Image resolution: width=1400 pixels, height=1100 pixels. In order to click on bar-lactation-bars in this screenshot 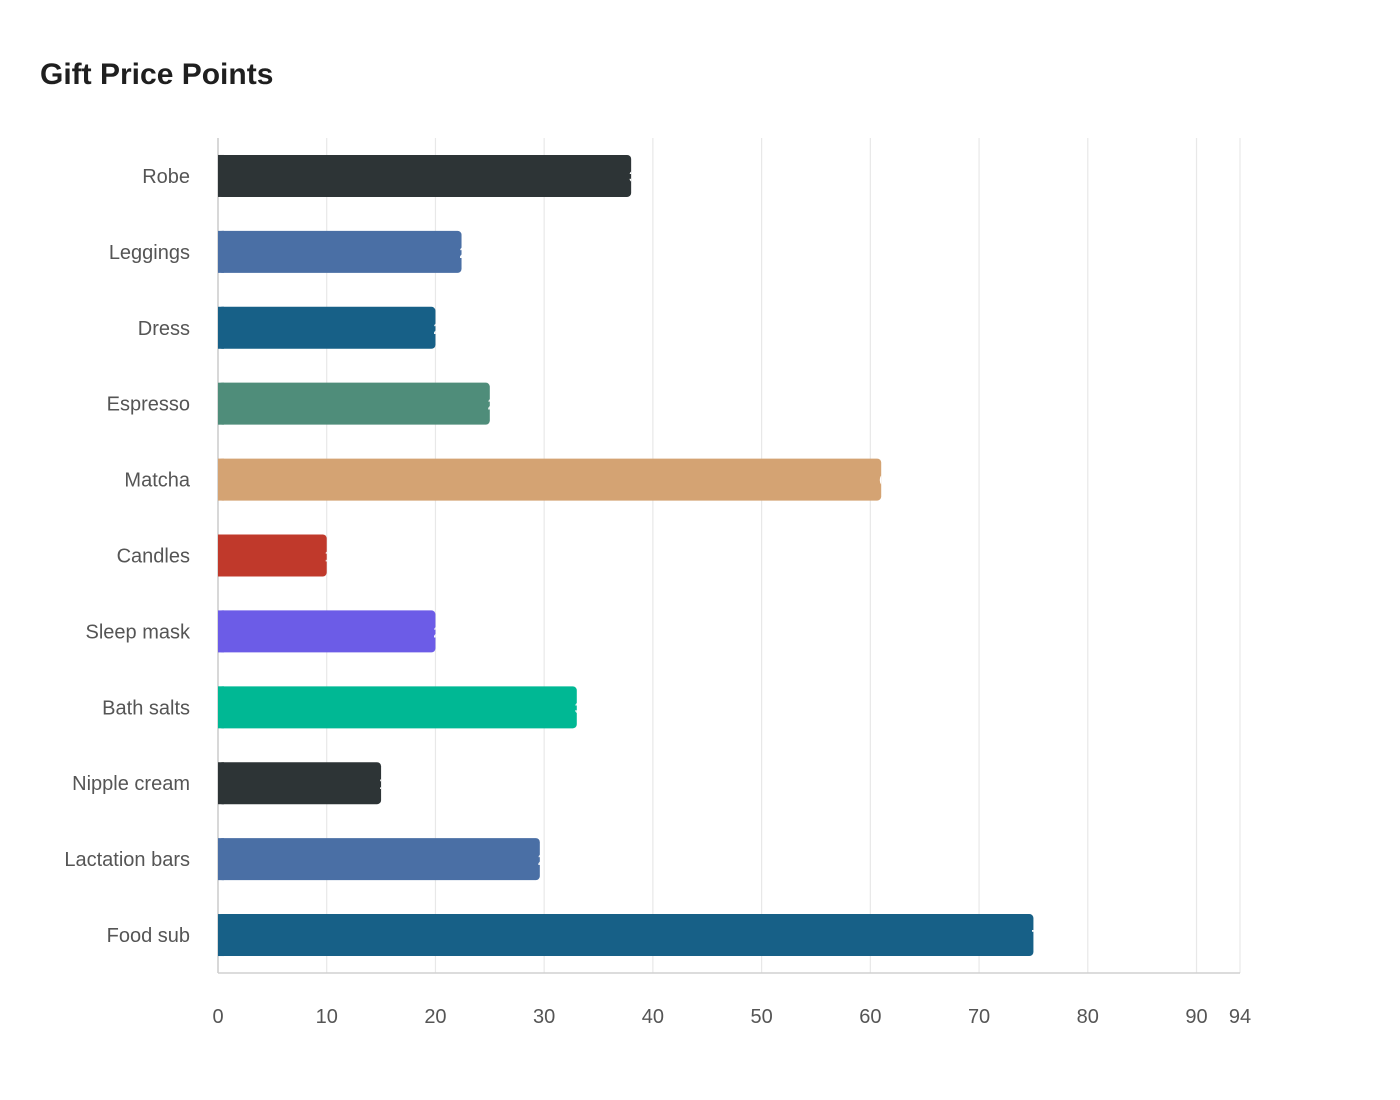, I will do `click(379, 859)`.